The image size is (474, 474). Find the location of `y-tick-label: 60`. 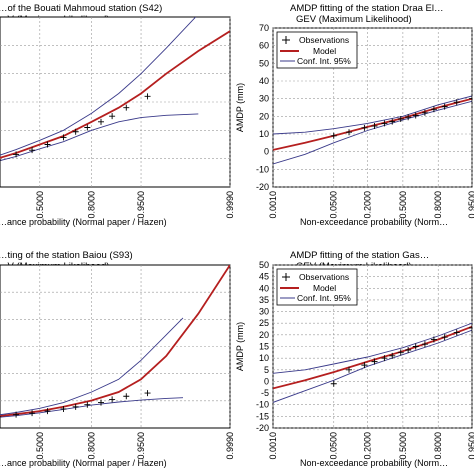

y-tick-label: 60 is located at coordinates (264, 46).